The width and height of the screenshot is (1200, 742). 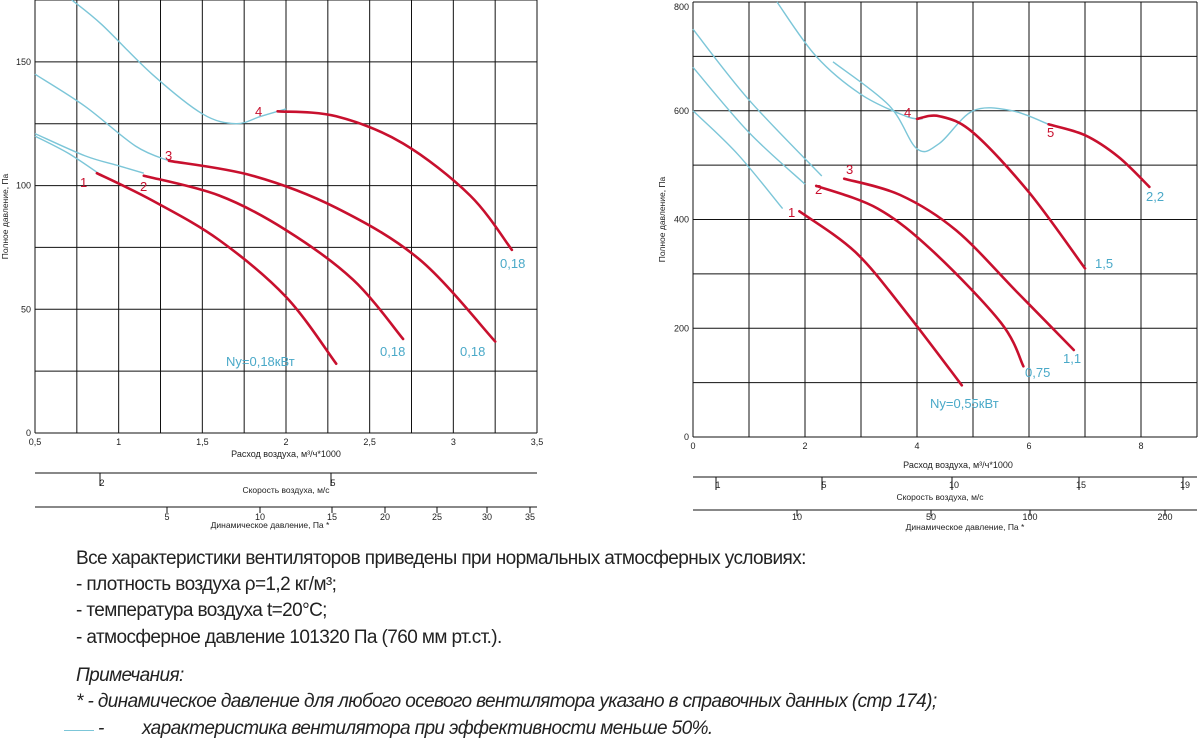 I want to click on note-temperature: - температура воздуха t=20°С;, so click(x=201, y=610).